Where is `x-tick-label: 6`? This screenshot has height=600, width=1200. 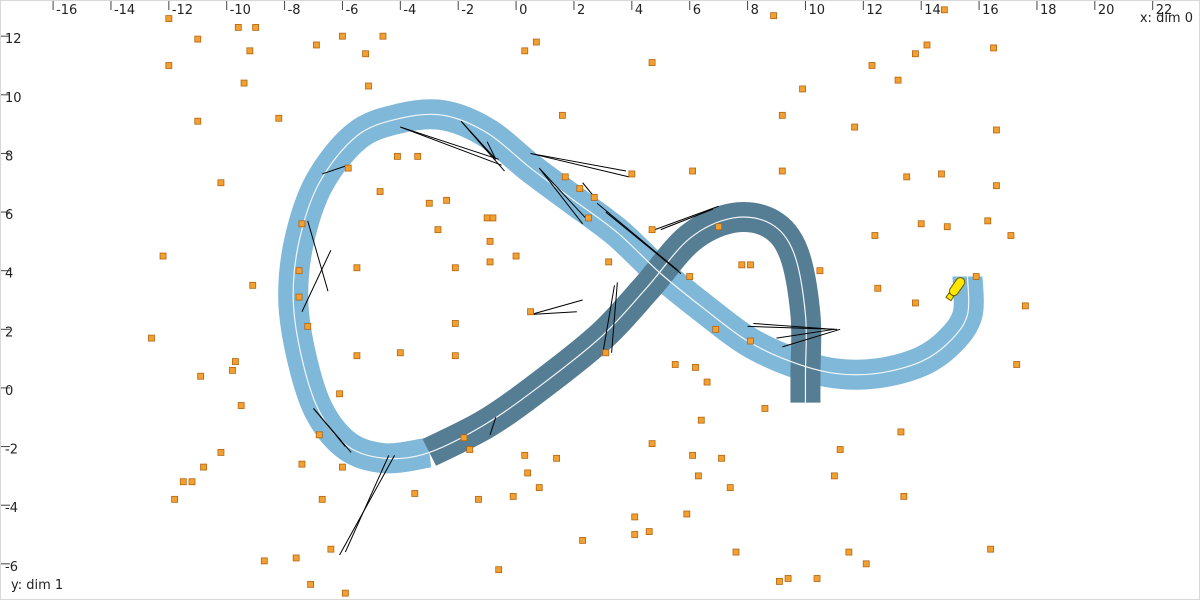 x-tick-label: 6 is located at coordinates (697, 10).